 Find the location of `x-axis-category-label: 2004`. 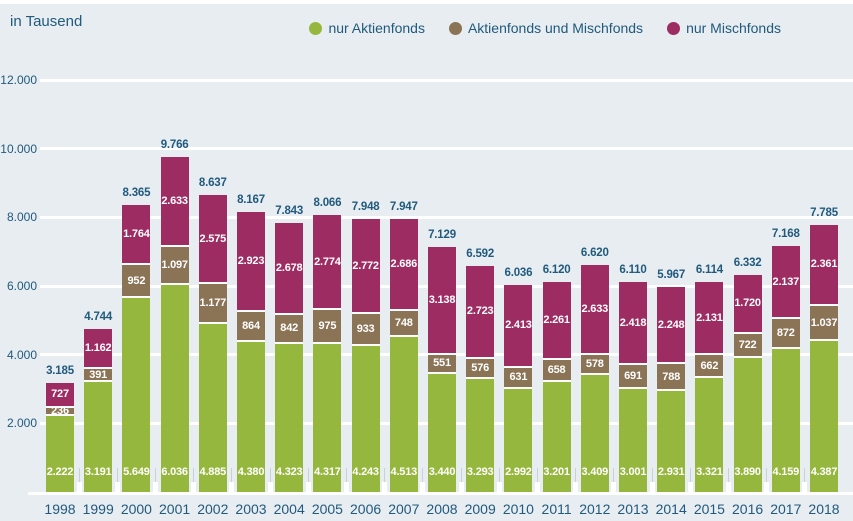

x-axis-category-label: 2004 is located at coordinates (289, 509).